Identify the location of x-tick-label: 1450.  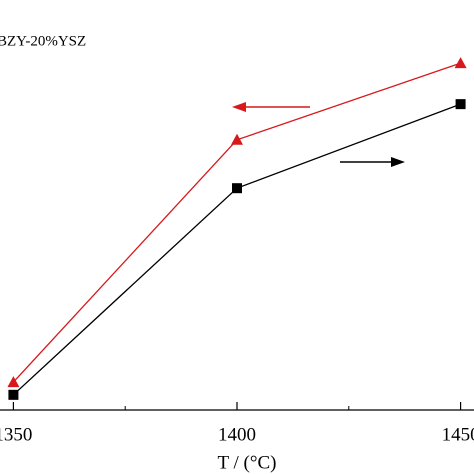
(458, 434).